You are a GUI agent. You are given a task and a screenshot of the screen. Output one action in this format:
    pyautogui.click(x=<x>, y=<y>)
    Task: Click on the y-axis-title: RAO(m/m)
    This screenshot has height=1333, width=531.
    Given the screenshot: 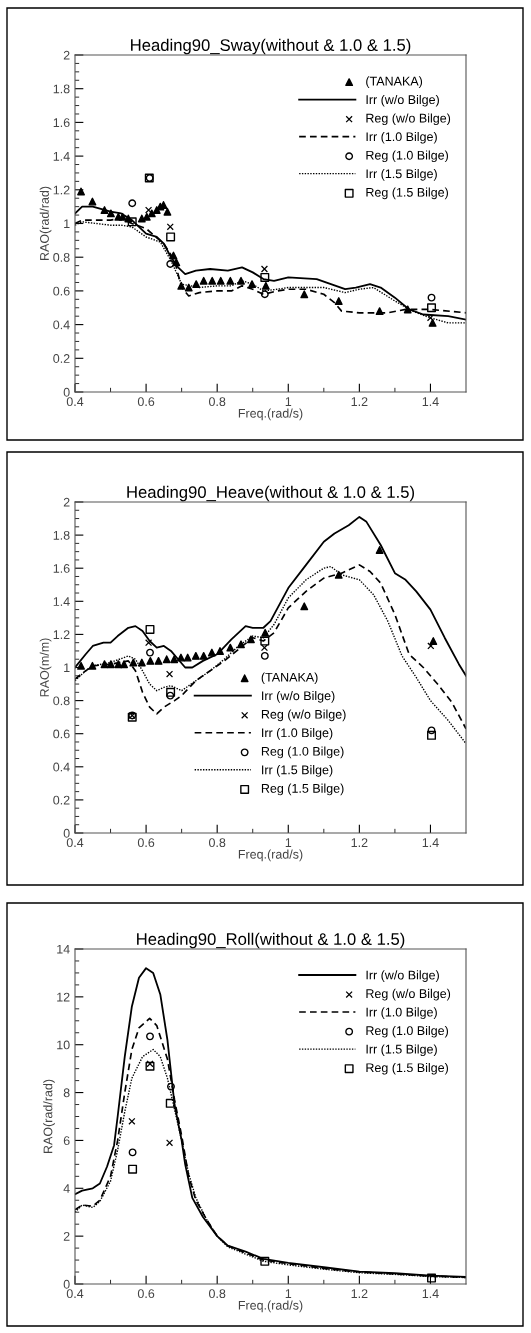 What is the action you would take?
    pyautogui.click(x=45, y=667)
    